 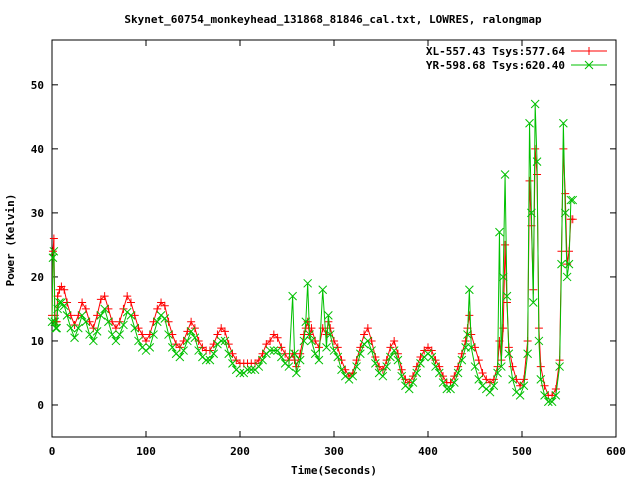 I want to click on y-tick-label: 40, so click(x=37, y=149).